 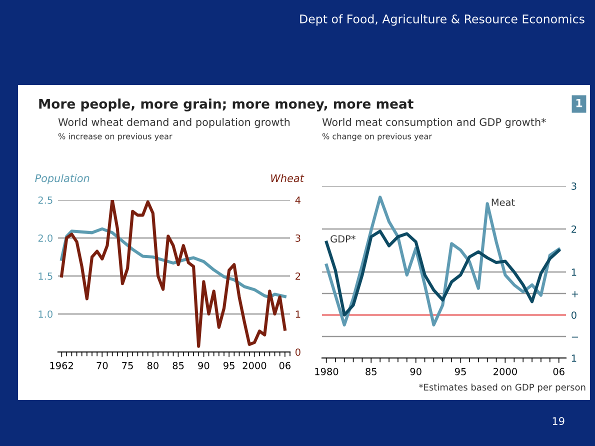 I want to click on y-tick-label: 2.0, so click(x=45, y=238).